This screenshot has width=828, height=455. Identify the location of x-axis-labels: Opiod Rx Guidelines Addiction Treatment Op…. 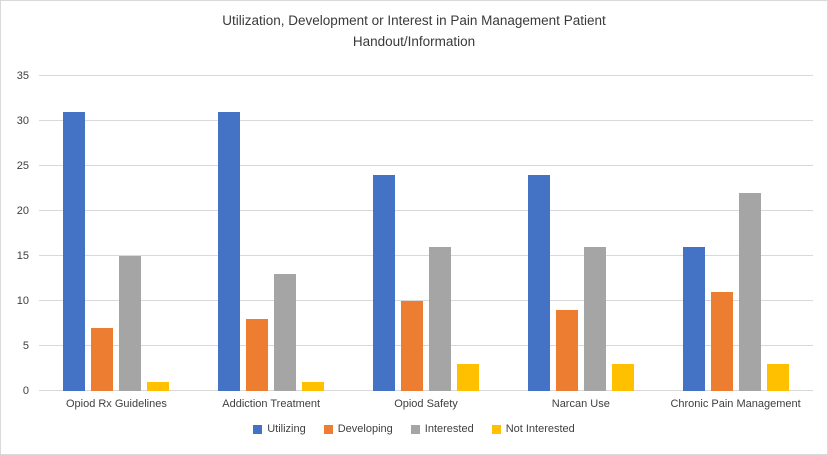
(426, 404).